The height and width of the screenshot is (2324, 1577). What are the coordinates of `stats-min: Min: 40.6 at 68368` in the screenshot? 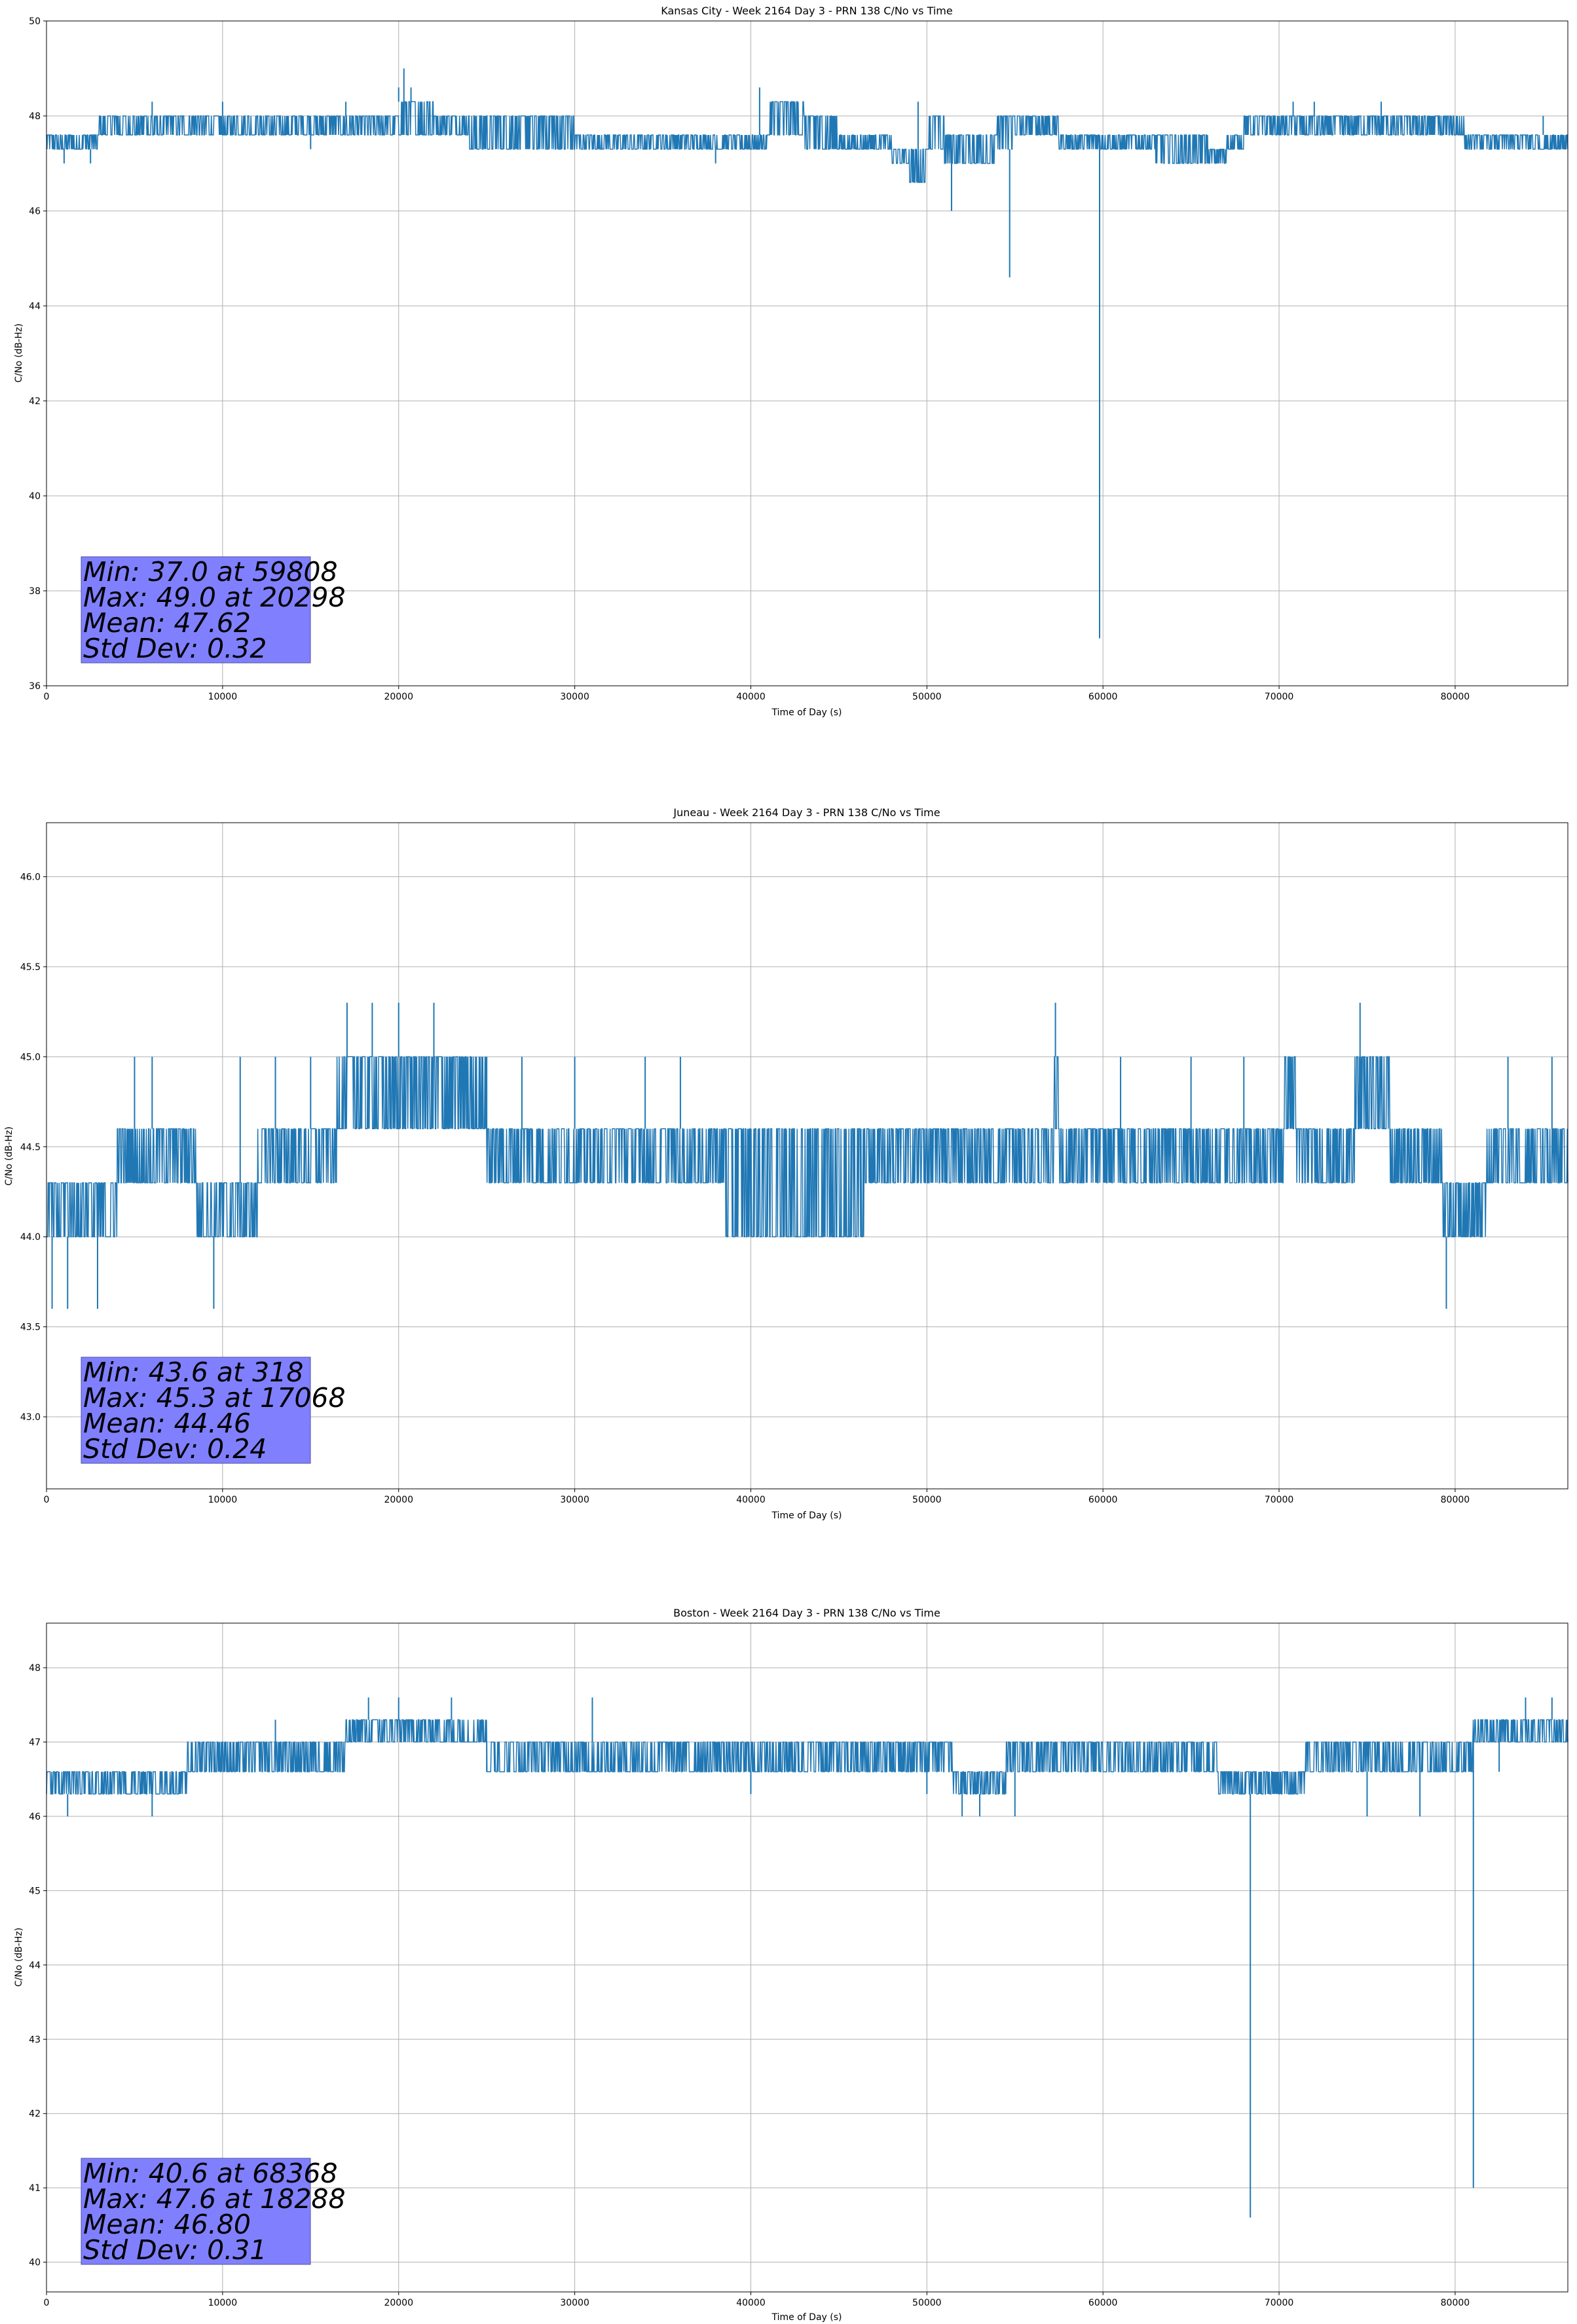 It's located at (210, 2173).